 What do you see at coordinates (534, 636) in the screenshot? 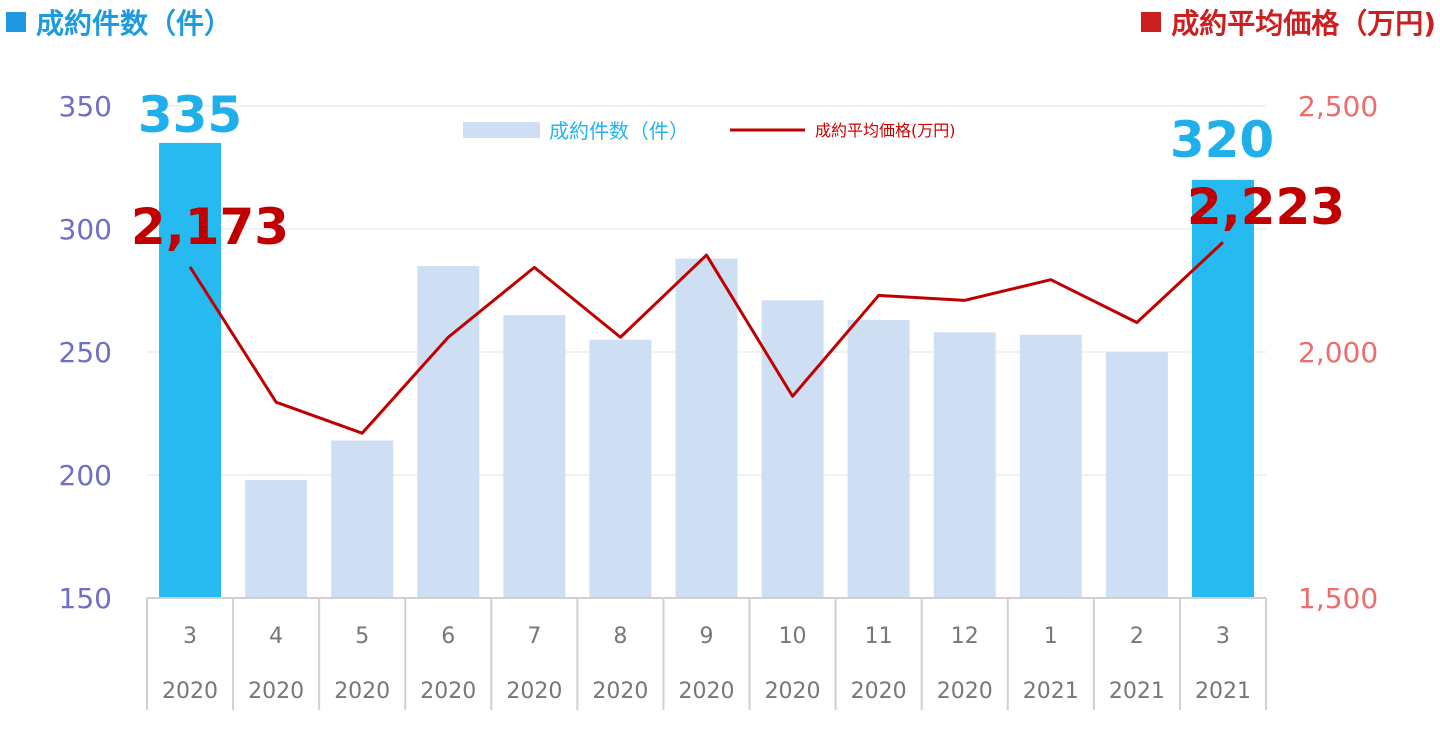
I see `month-label: 7` at bounding box center [534, 636].